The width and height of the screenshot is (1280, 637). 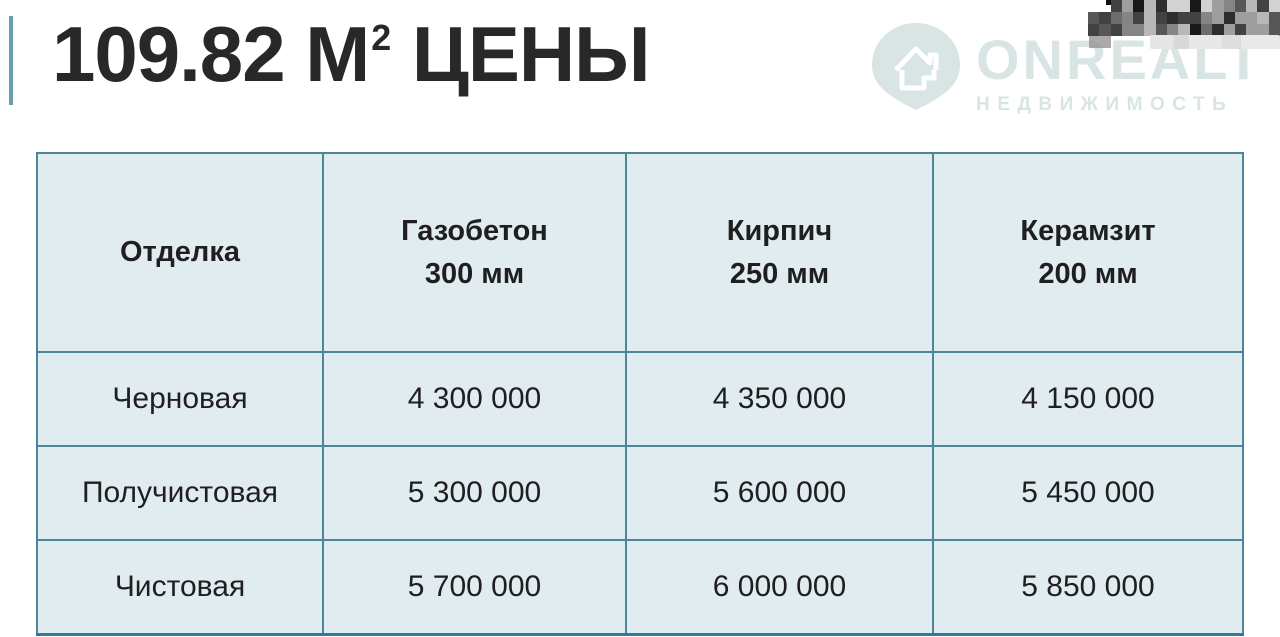 What do you see at coordinates (1088, 252) in the screenshot?
I see `column-header-cell: Керамзит 200 мм` at bounding box center [1088, 252].